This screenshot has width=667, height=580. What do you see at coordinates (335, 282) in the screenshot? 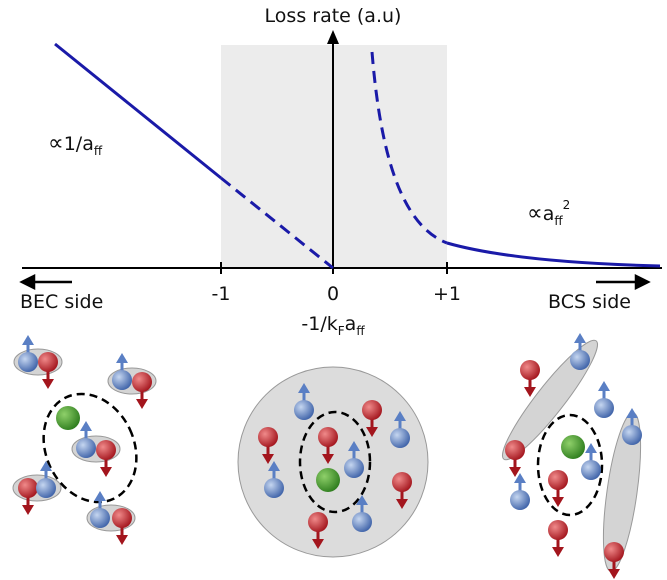
I see `side-arrows` at bounding box center [335, 282].